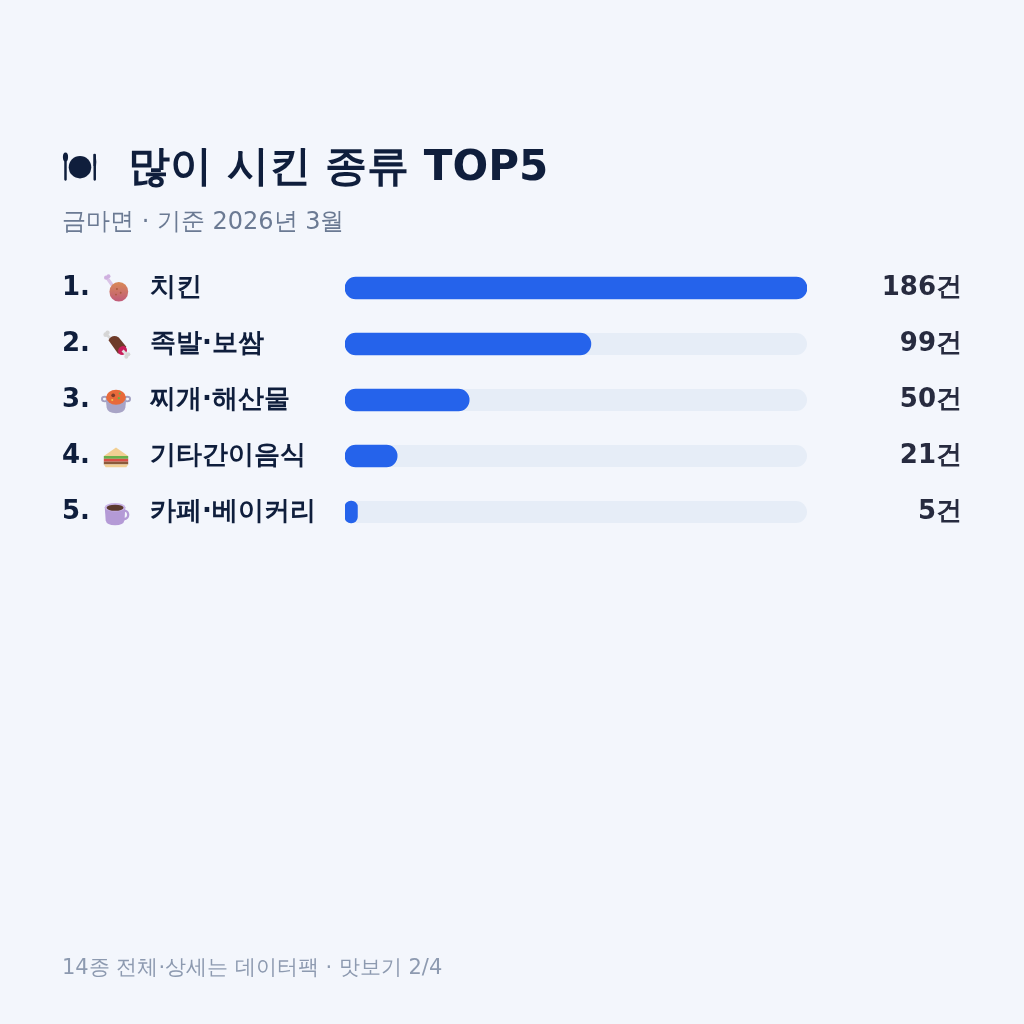  Describe the element at coordinates (252, 967) in the screenshot. I see `text: 14종 전체·상세는 데이터팩 · 맛보기 2/4` at that location.